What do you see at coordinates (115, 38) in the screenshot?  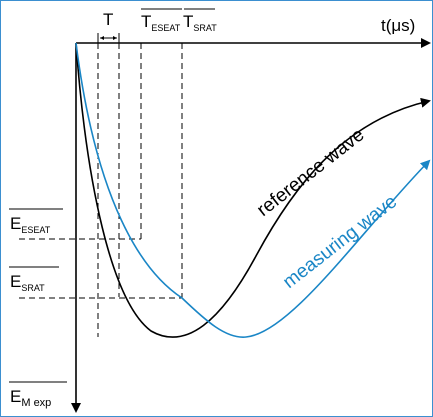 I see `t-span-arrowhead-right` at bounding box center [115, 38].